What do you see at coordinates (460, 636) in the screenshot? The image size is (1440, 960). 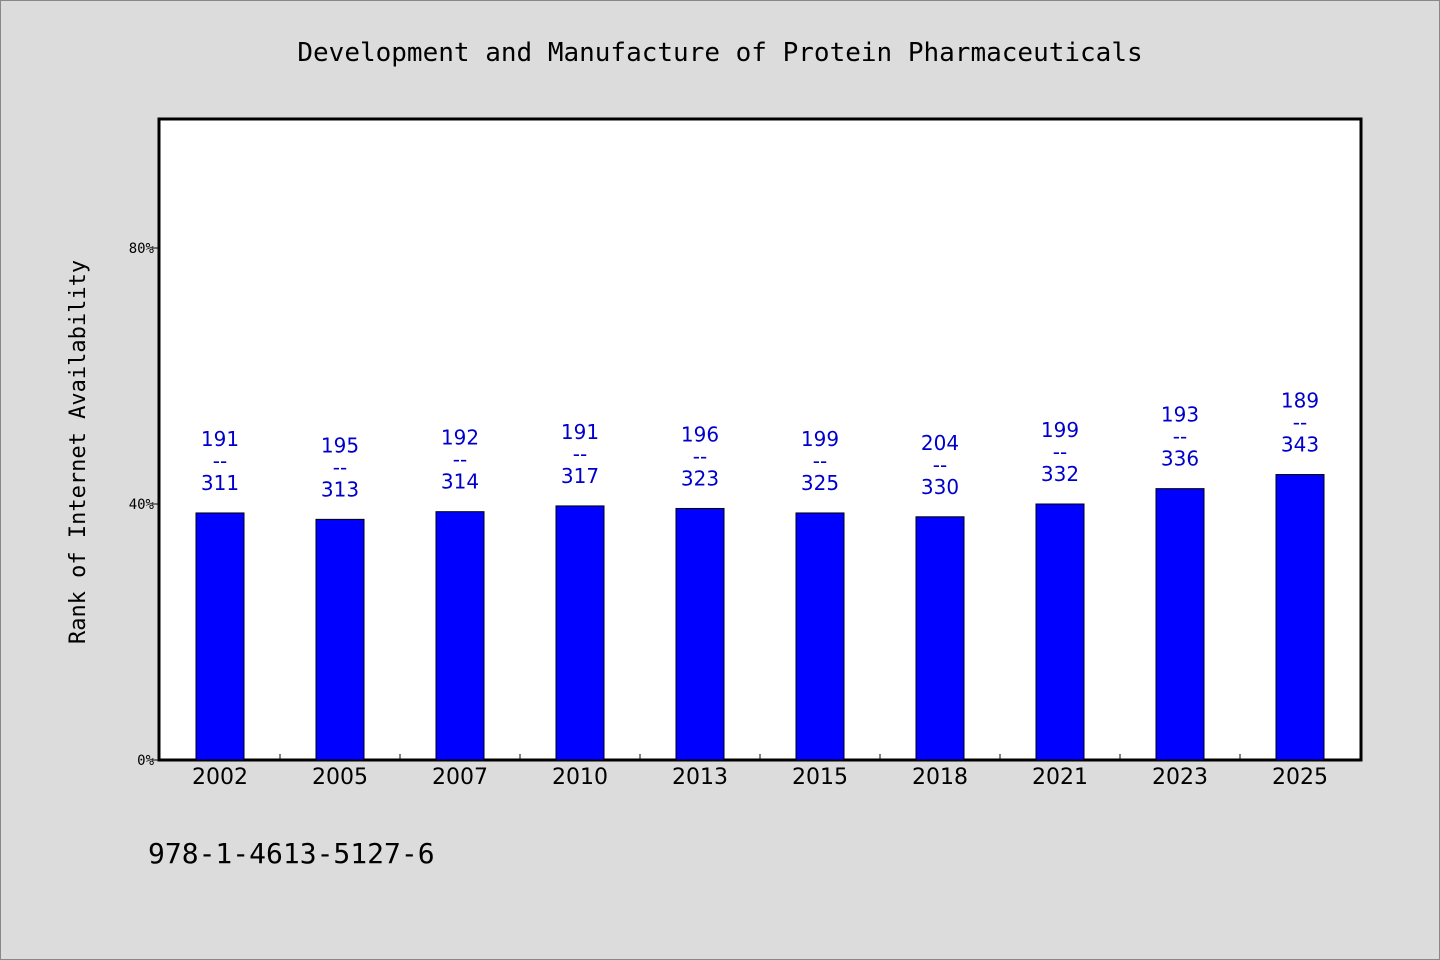 I see `bar-2007` at bounding box center [460, 636].